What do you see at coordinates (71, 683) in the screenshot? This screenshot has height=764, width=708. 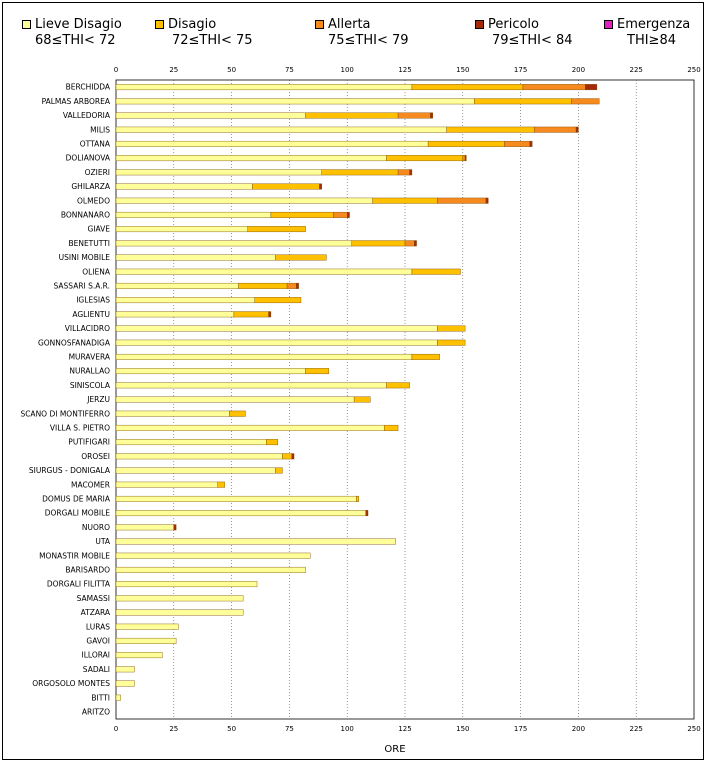 I see `category-label: ORGOSOLO MONTES` at bounding box center [71, 683].